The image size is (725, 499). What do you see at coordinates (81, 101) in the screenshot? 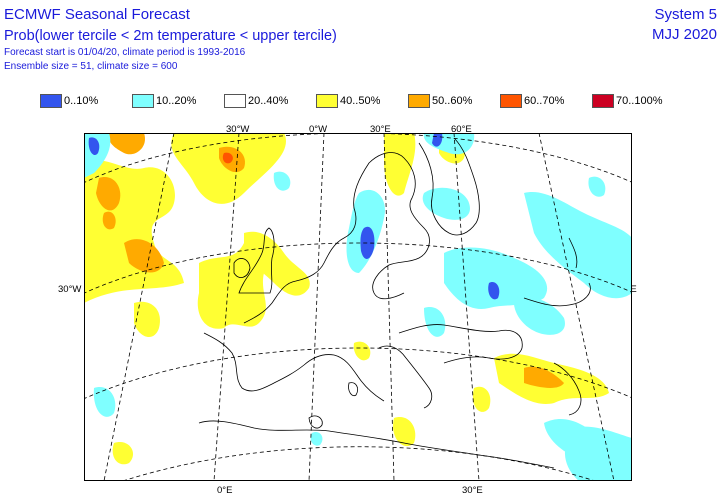
I see `legend-label: 0..10%` at bounding box center [81, 101].